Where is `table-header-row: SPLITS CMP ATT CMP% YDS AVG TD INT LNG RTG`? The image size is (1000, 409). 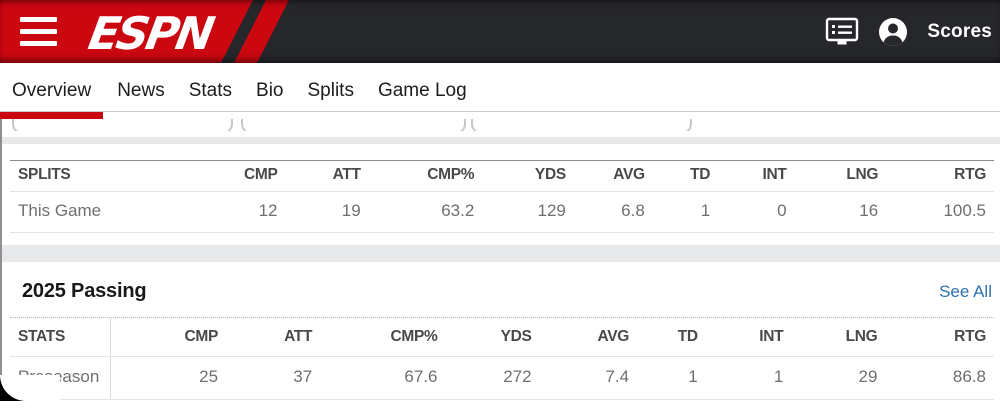
table-header-row: SPLITS CMP ATT CMP% YDS AVG TD INT LNG RTG is located at coordinates (502, 176).